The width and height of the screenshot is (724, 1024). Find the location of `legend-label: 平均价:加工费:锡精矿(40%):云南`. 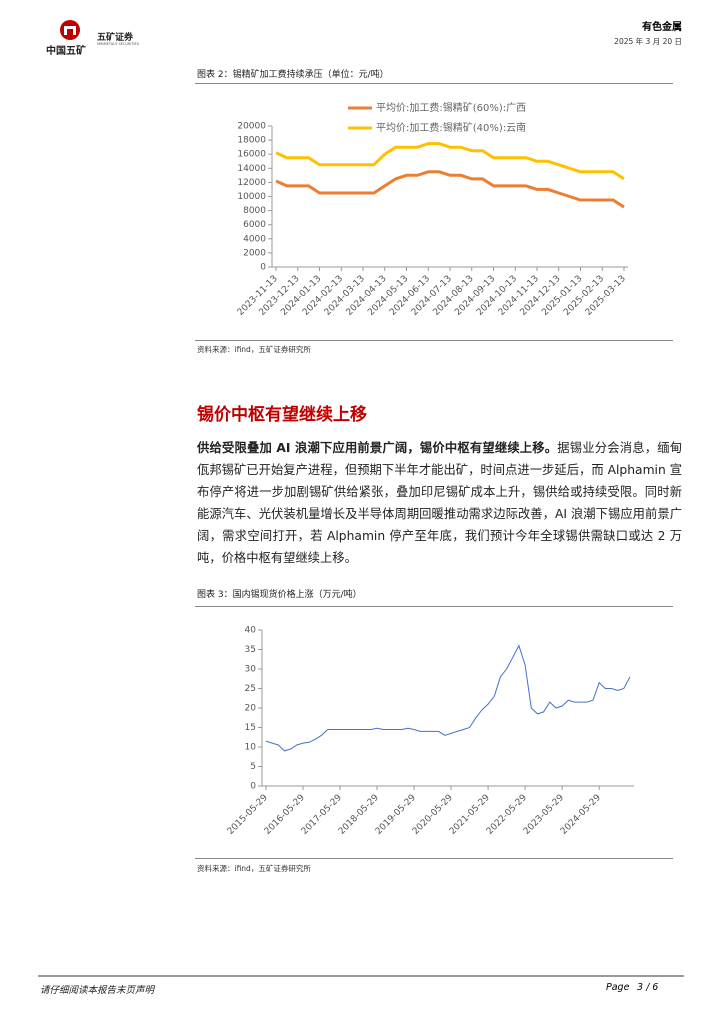

legend-label: 平均价:加工费:锡精矿(40%):云南 is located at coordinates (451, 127).